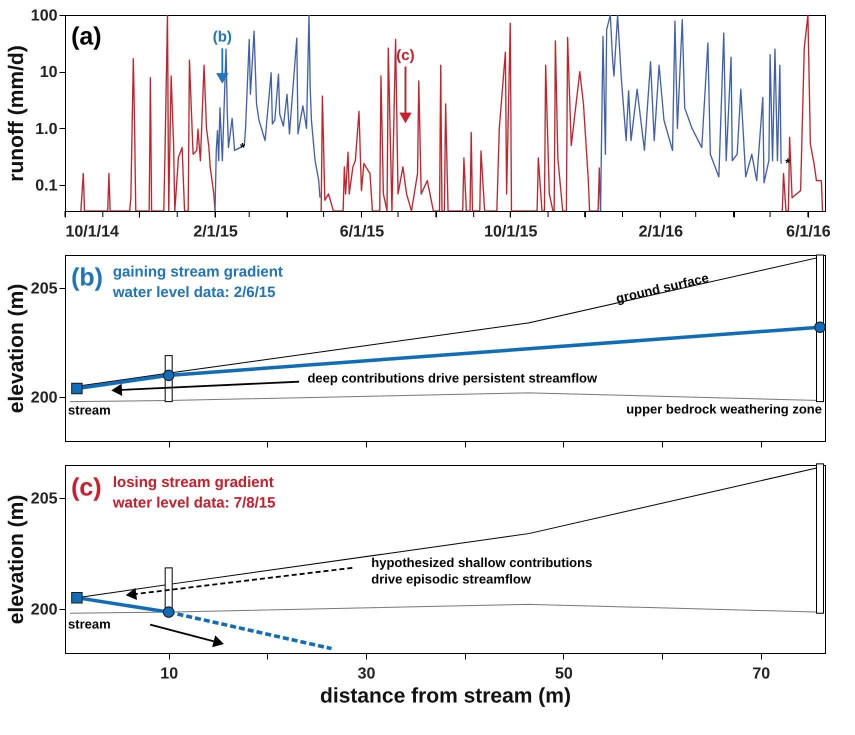 This screenshot has width=855, height=735. I want to click on annotation: ground surface, so click(662, 288).